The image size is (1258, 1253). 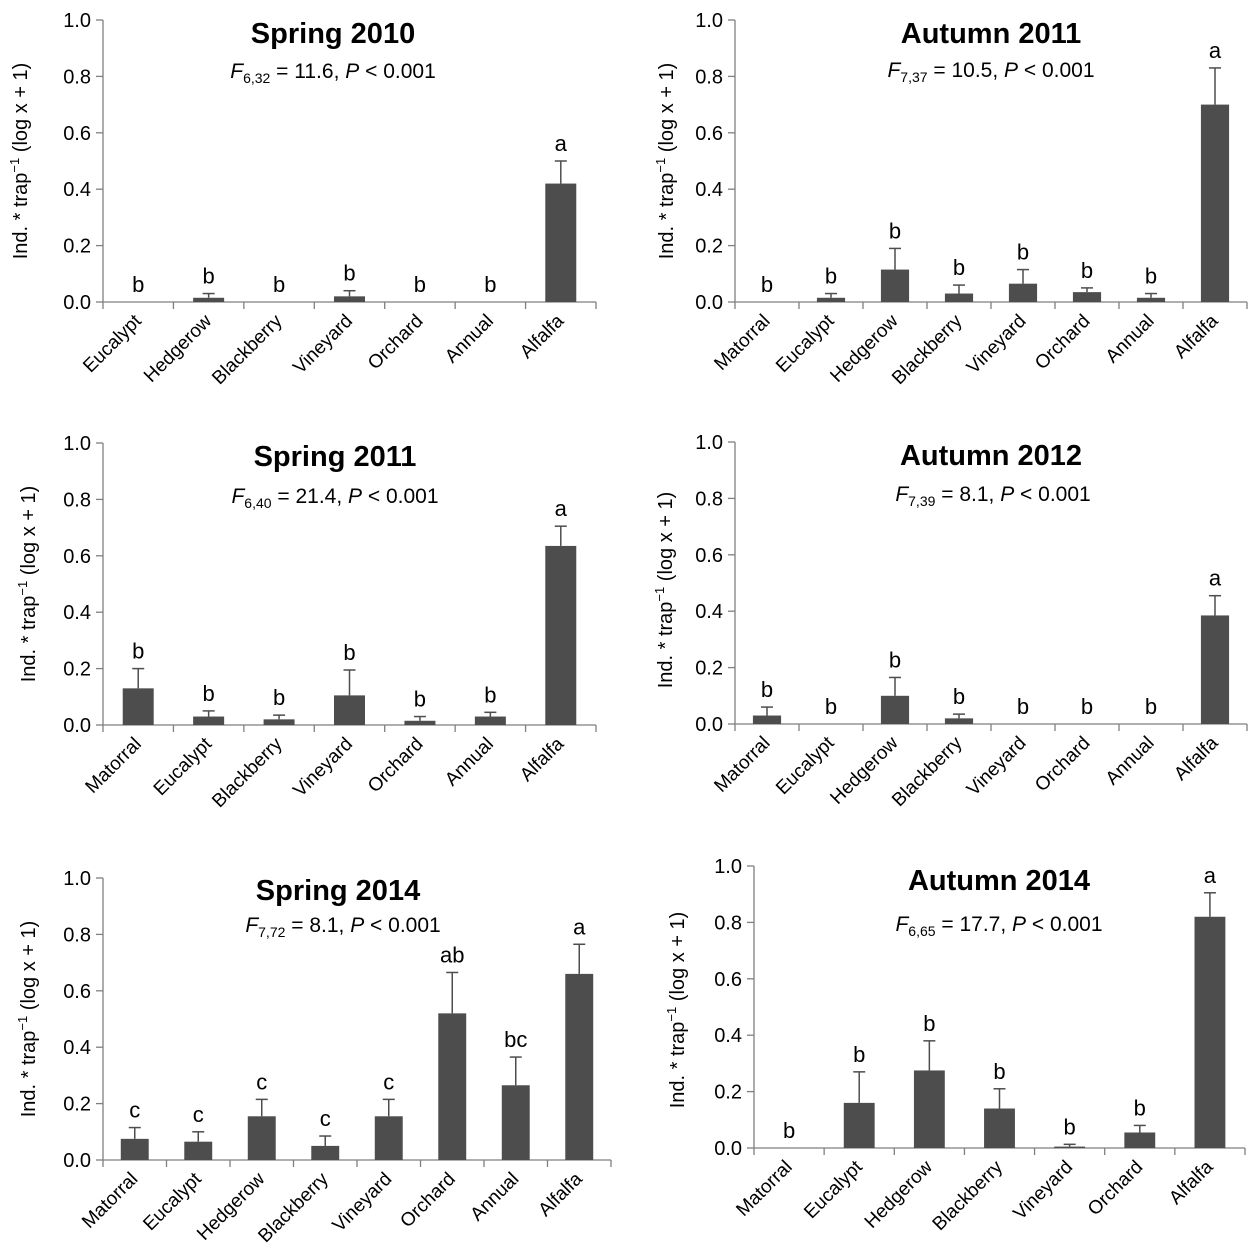 I want to click on panel-title: Spring 2014, so click(x=338, y=891).